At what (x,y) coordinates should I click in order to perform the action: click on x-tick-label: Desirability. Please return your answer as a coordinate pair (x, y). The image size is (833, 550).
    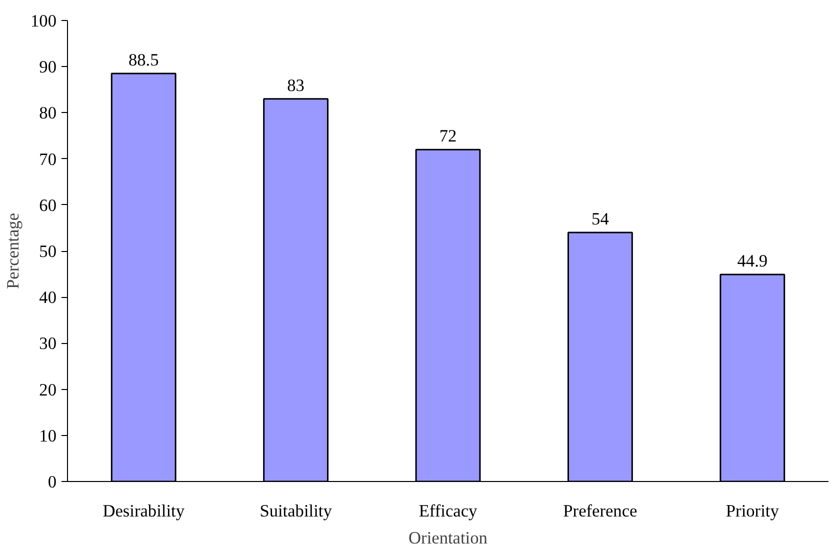
    Looking at the image, I should click on (143, 511).